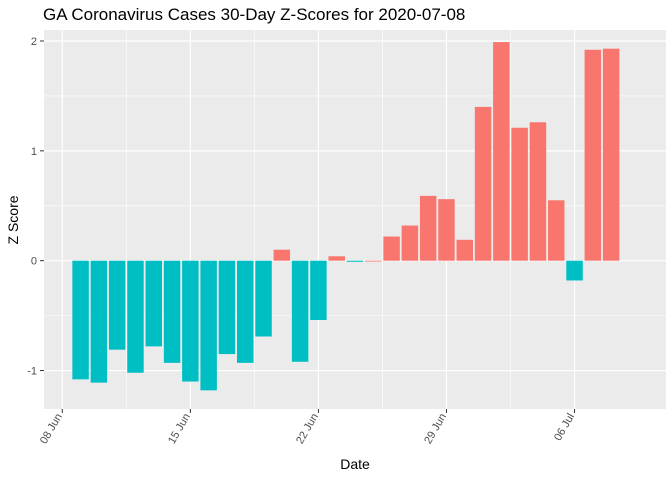 The width and height of the screenshot is (672, 480). What do you see at coordinates (355, 464) in the screenshot?
I see `x-axis-title: Date` at bounding box center [355, 464].